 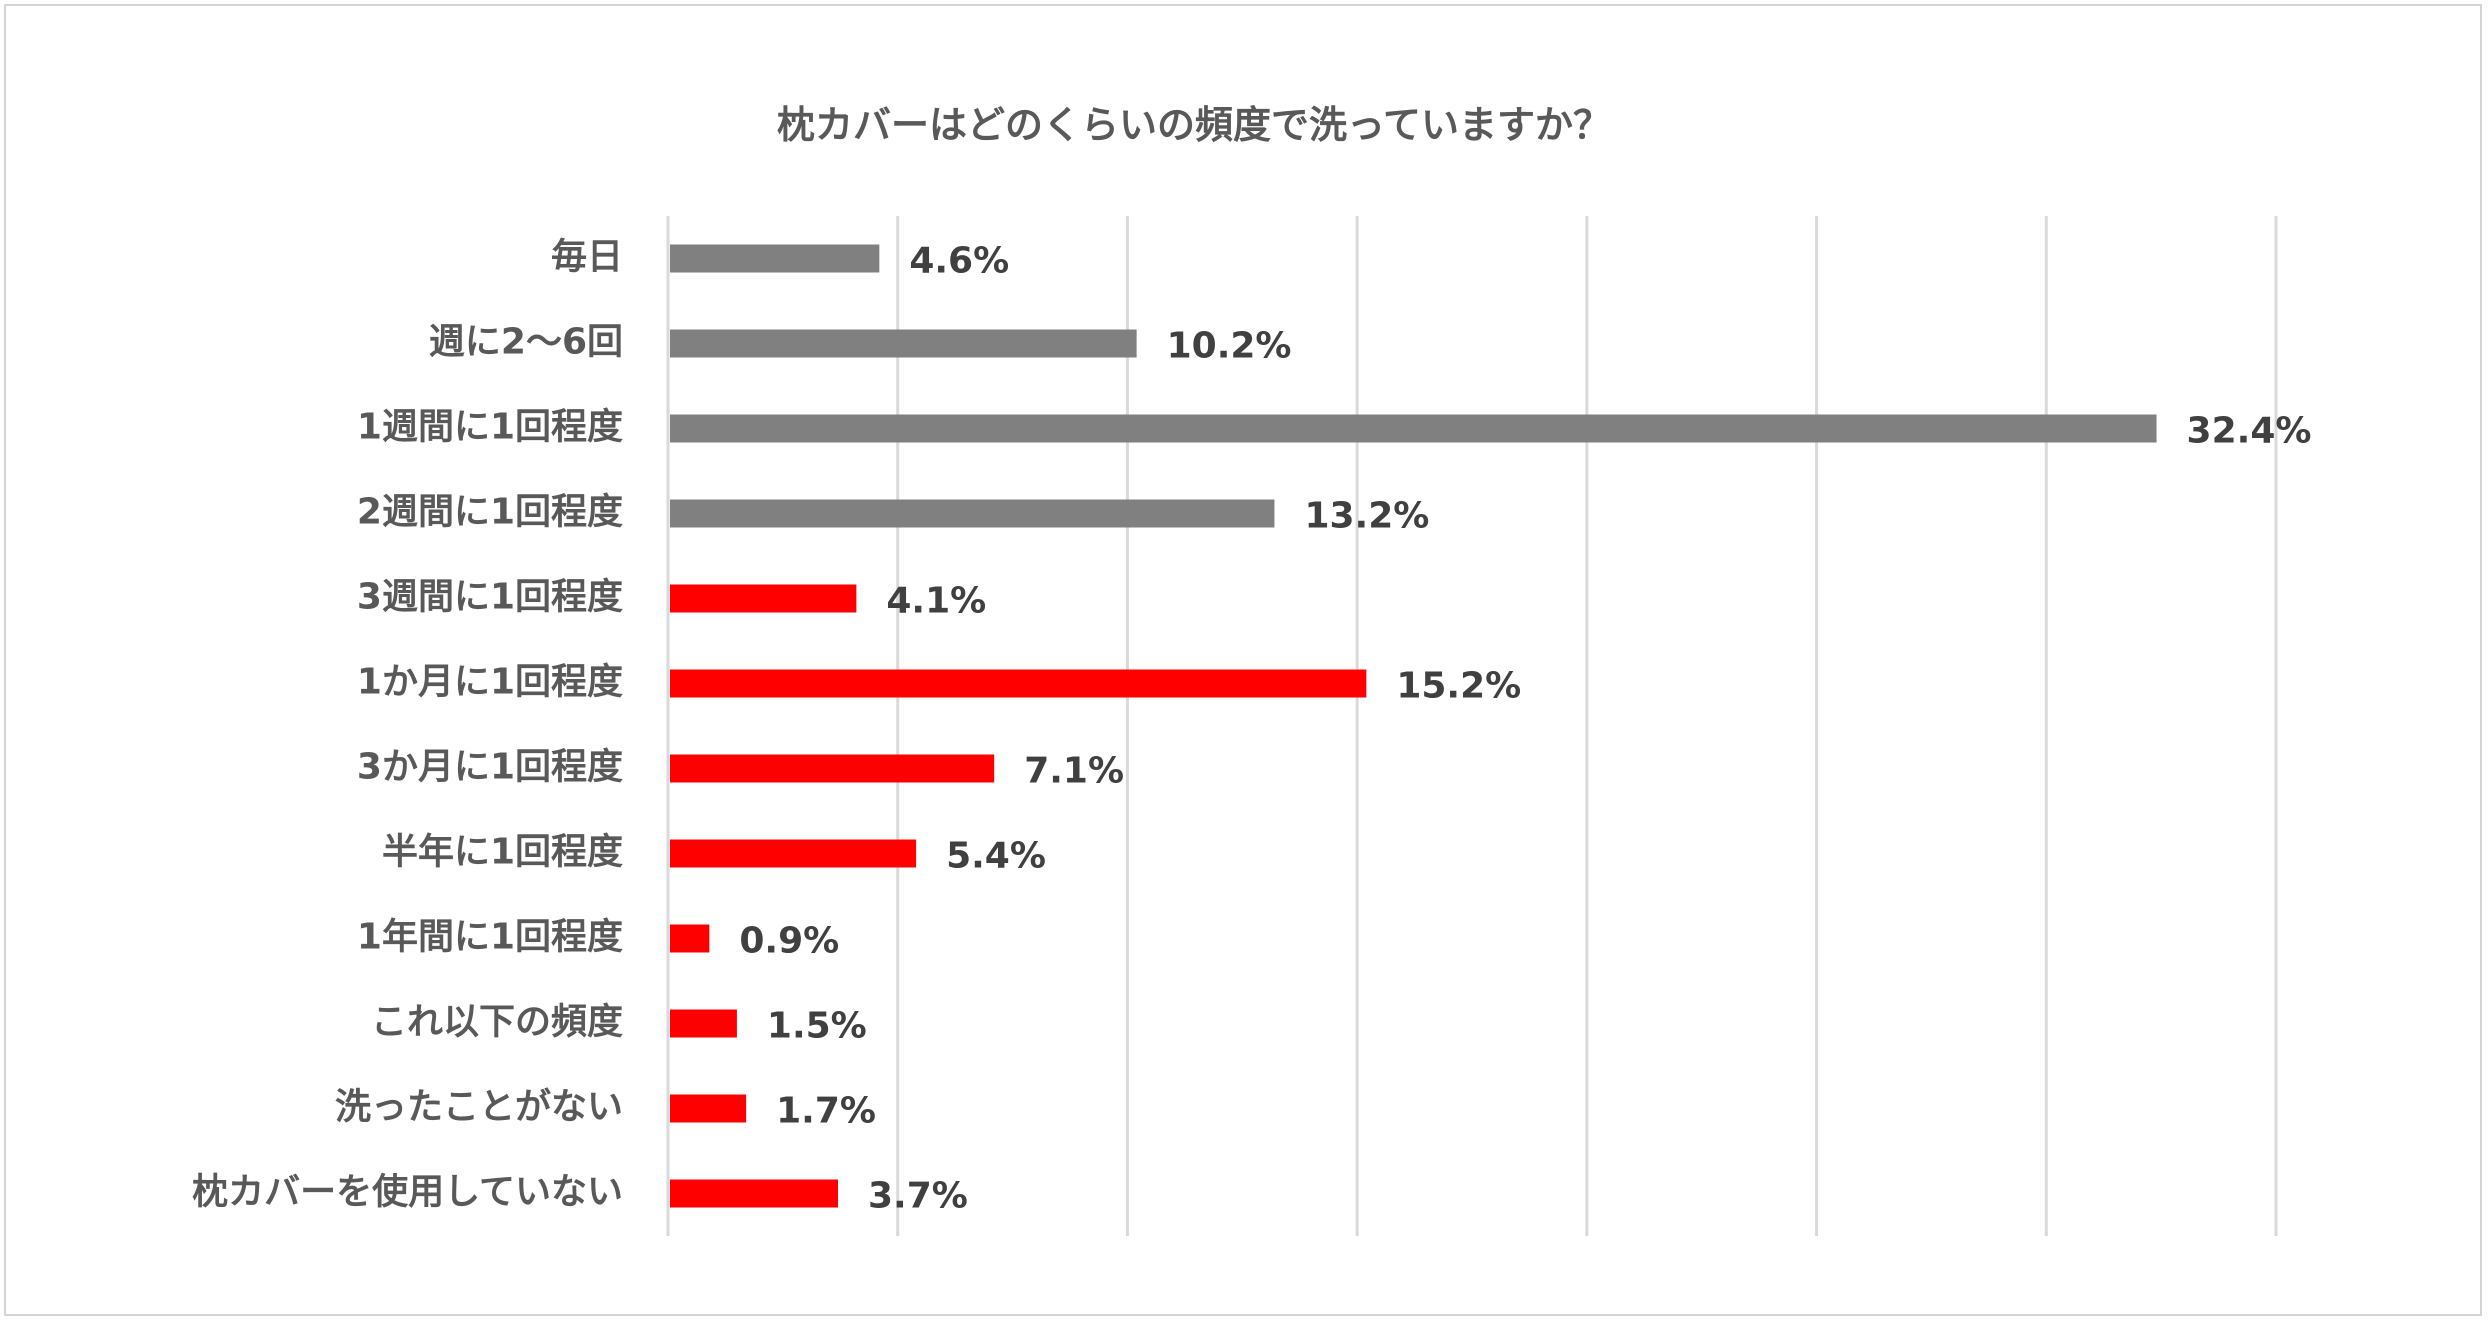 What do you see at coordinates (1074, 771) in the screenshot?
I see `data-label: 7.1%` at bounding box center [1074, 771].